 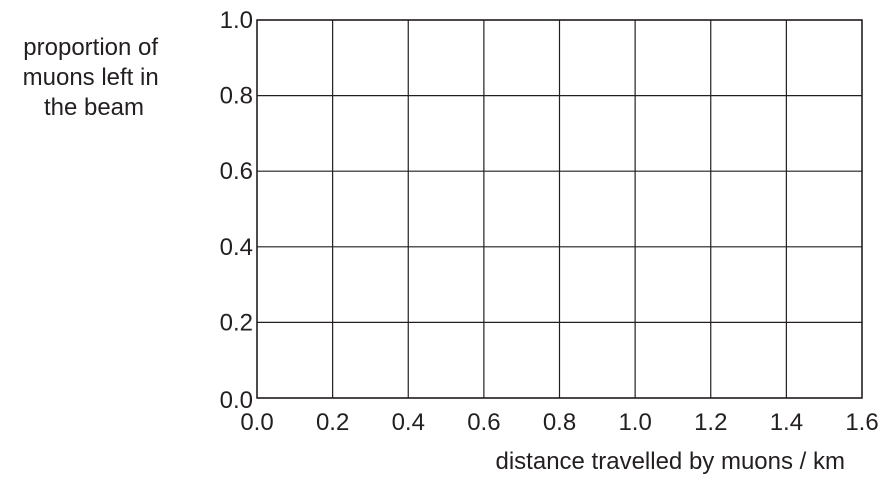 What do you see at coordinates (236, 210) in the screenshot?
I see `y-axis-ticks: 0.0 0.2 0.4 0.6 0.8 1.0` at bounding box center [236, 210].